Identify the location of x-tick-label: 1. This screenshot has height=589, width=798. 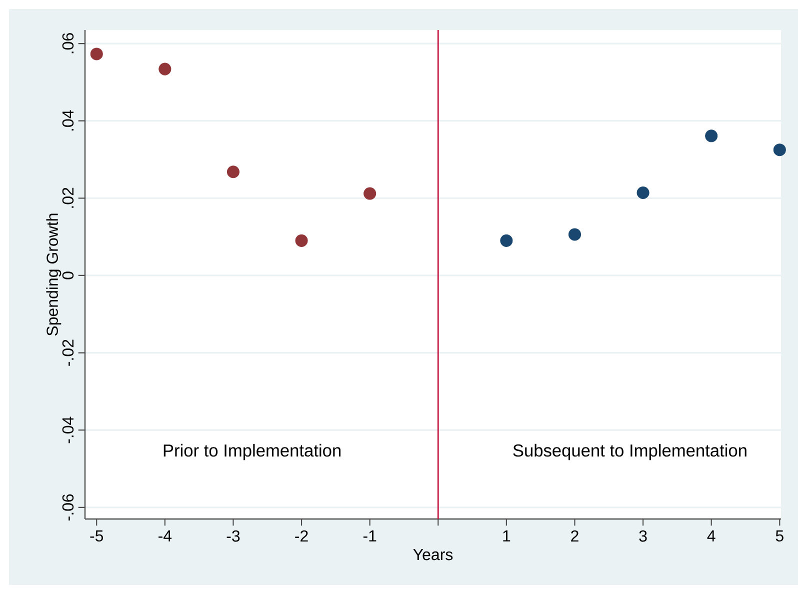
(506, 536).